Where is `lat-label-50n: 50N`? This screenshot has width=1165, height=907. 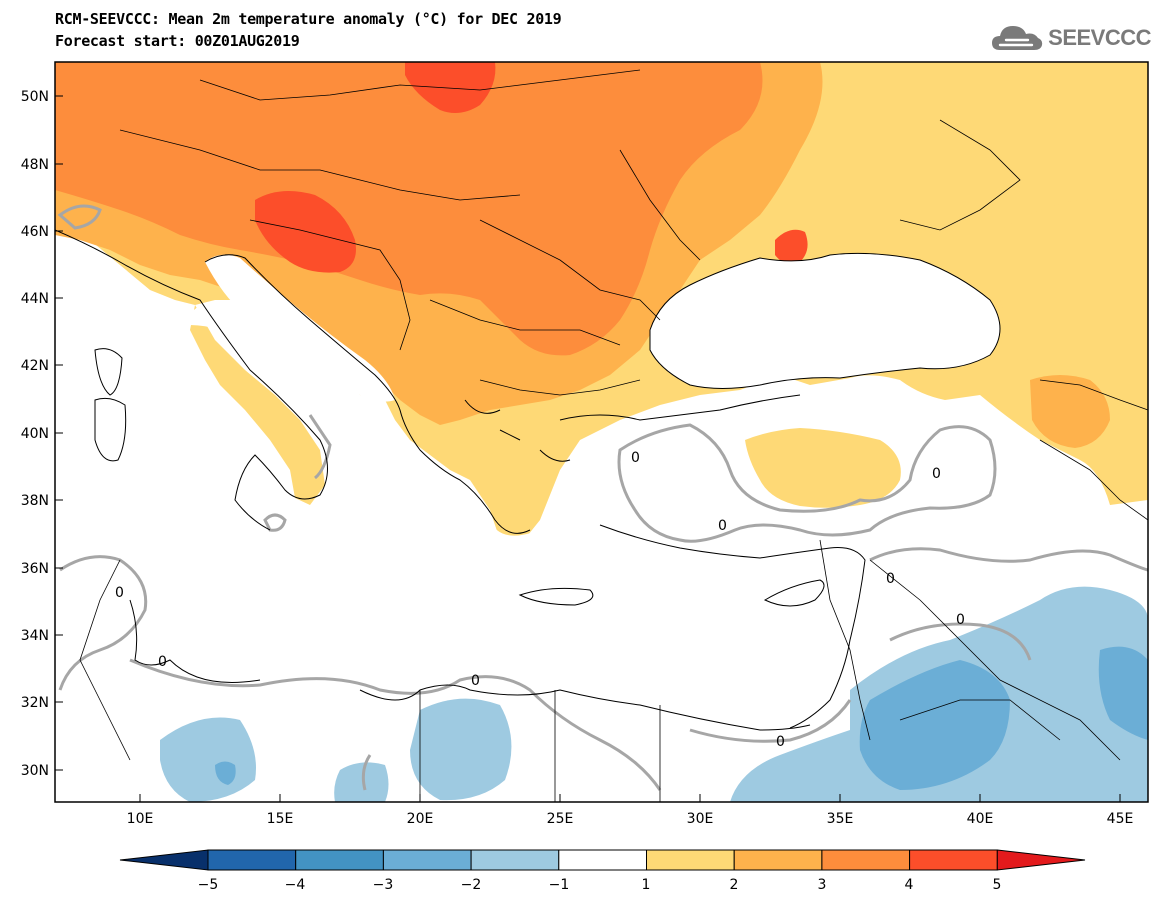
lat-label-50n: 50N is located at coordinates (35, 97).